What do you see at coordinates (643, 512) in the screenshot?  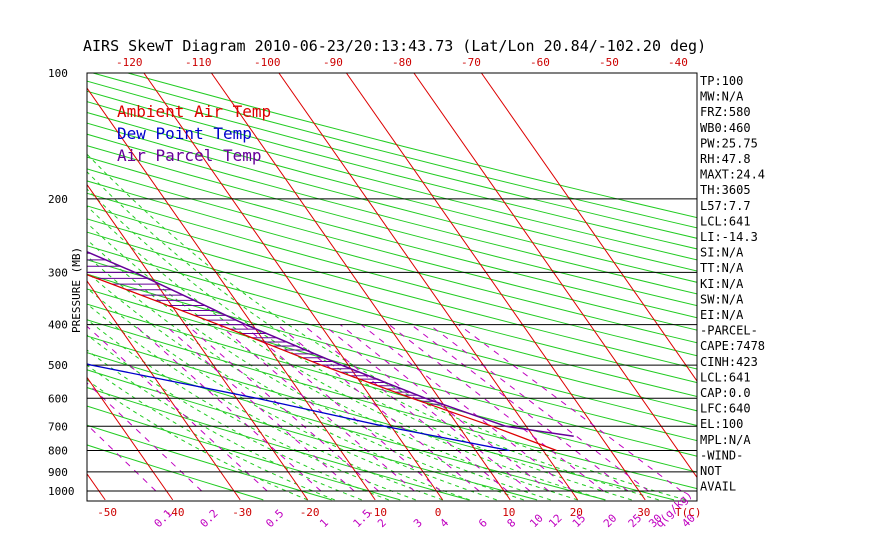 I see `temp-tick-label-bottom: 30` at bounding box center [643, 512].